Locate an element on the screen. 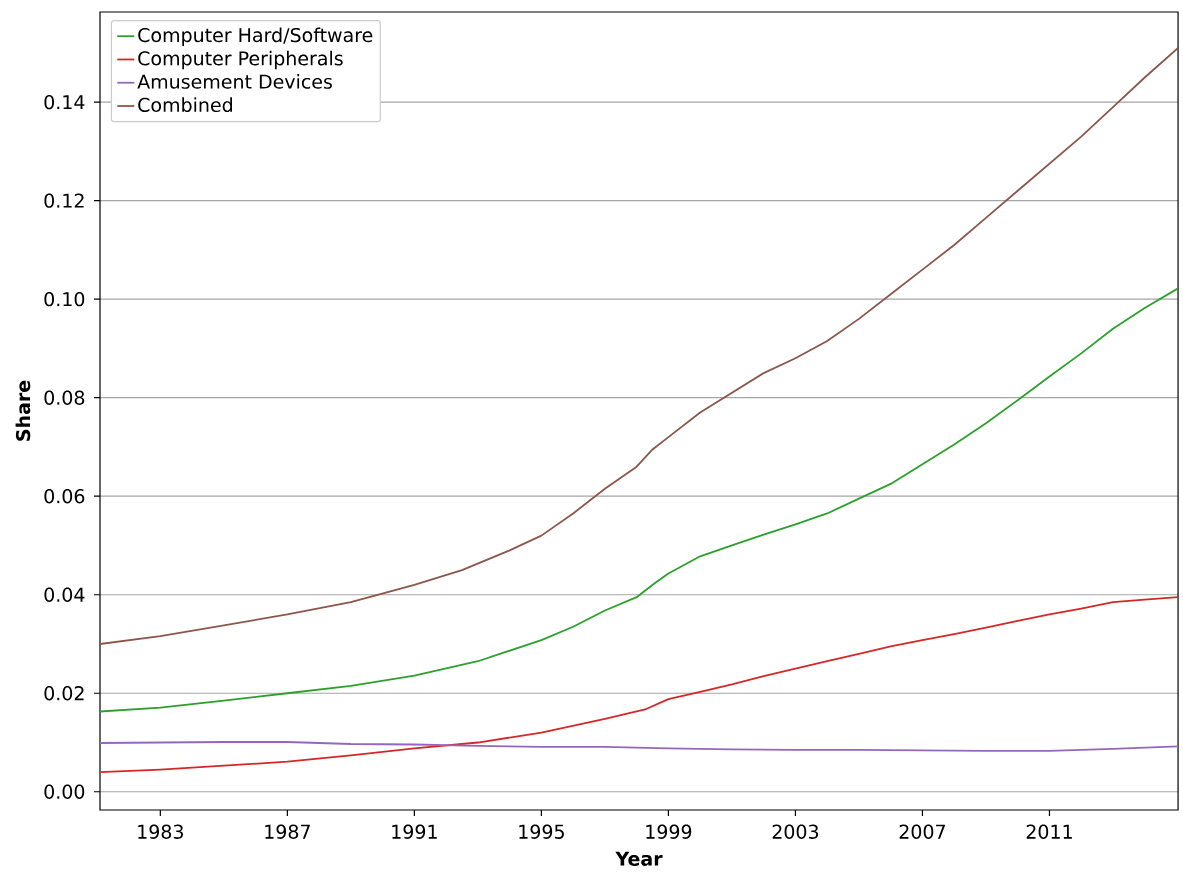 Image resolution: width=1183 pixels, height=876 pixels. legend-label: Computer Hard/Software is located at coordinates (255, 36).